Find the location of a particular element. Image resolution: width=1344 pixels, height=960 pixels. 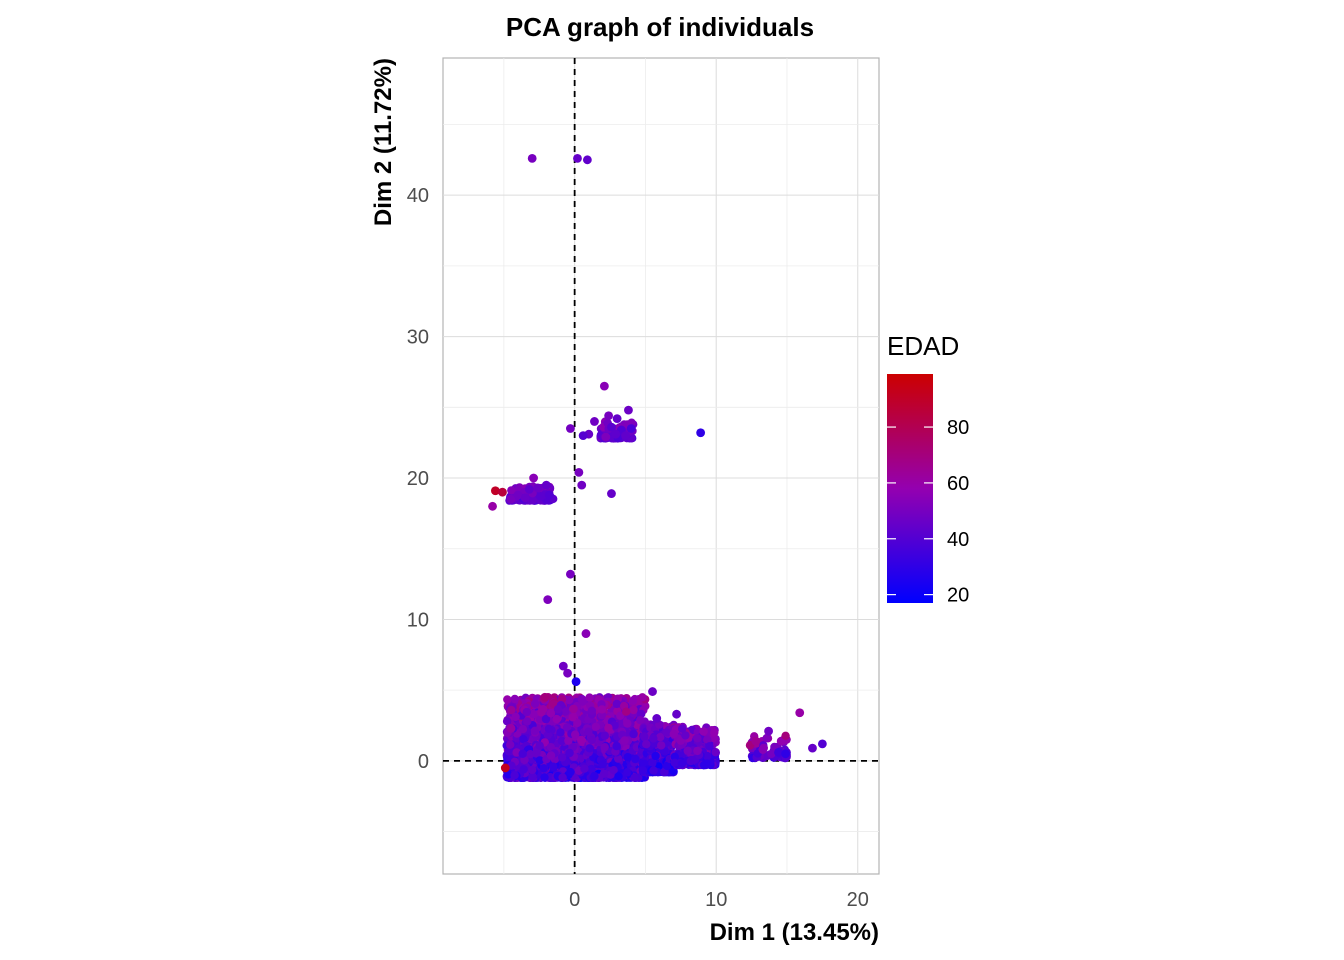

legend-ticks: 20 40 60 80 is located at coordinates (928, 512).